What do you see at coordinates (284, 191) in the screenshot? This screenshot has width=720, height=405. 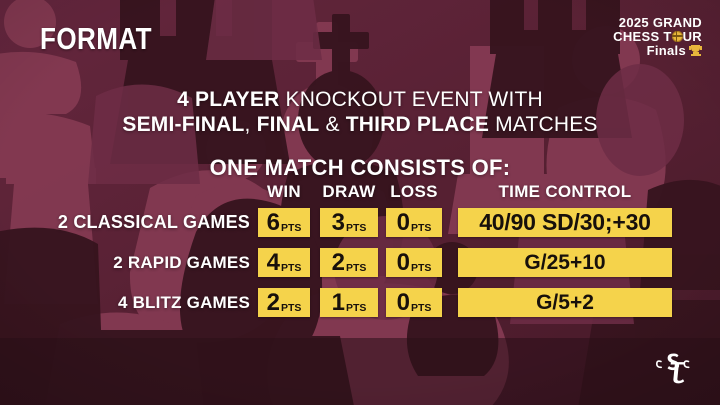 I see `column-header-win: WIN` at bounding box center [284, 191].